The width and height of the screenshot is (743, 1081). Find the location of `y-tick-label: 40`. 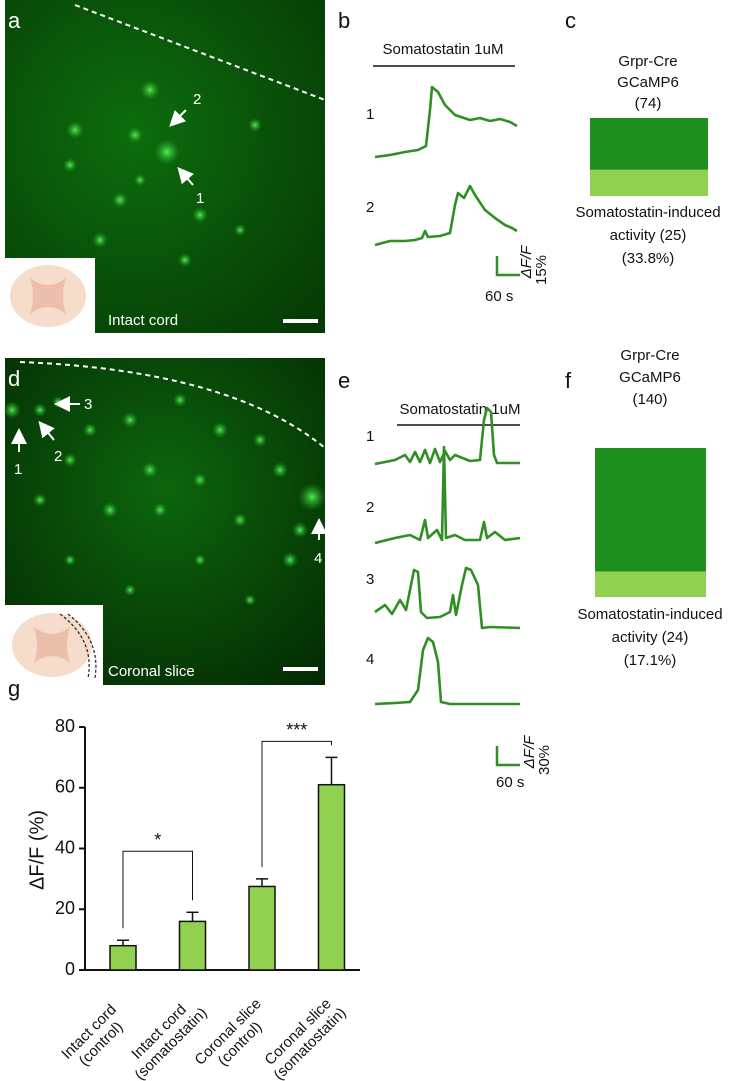

y-tick-label: 40 is located at coordinates (65, 847).